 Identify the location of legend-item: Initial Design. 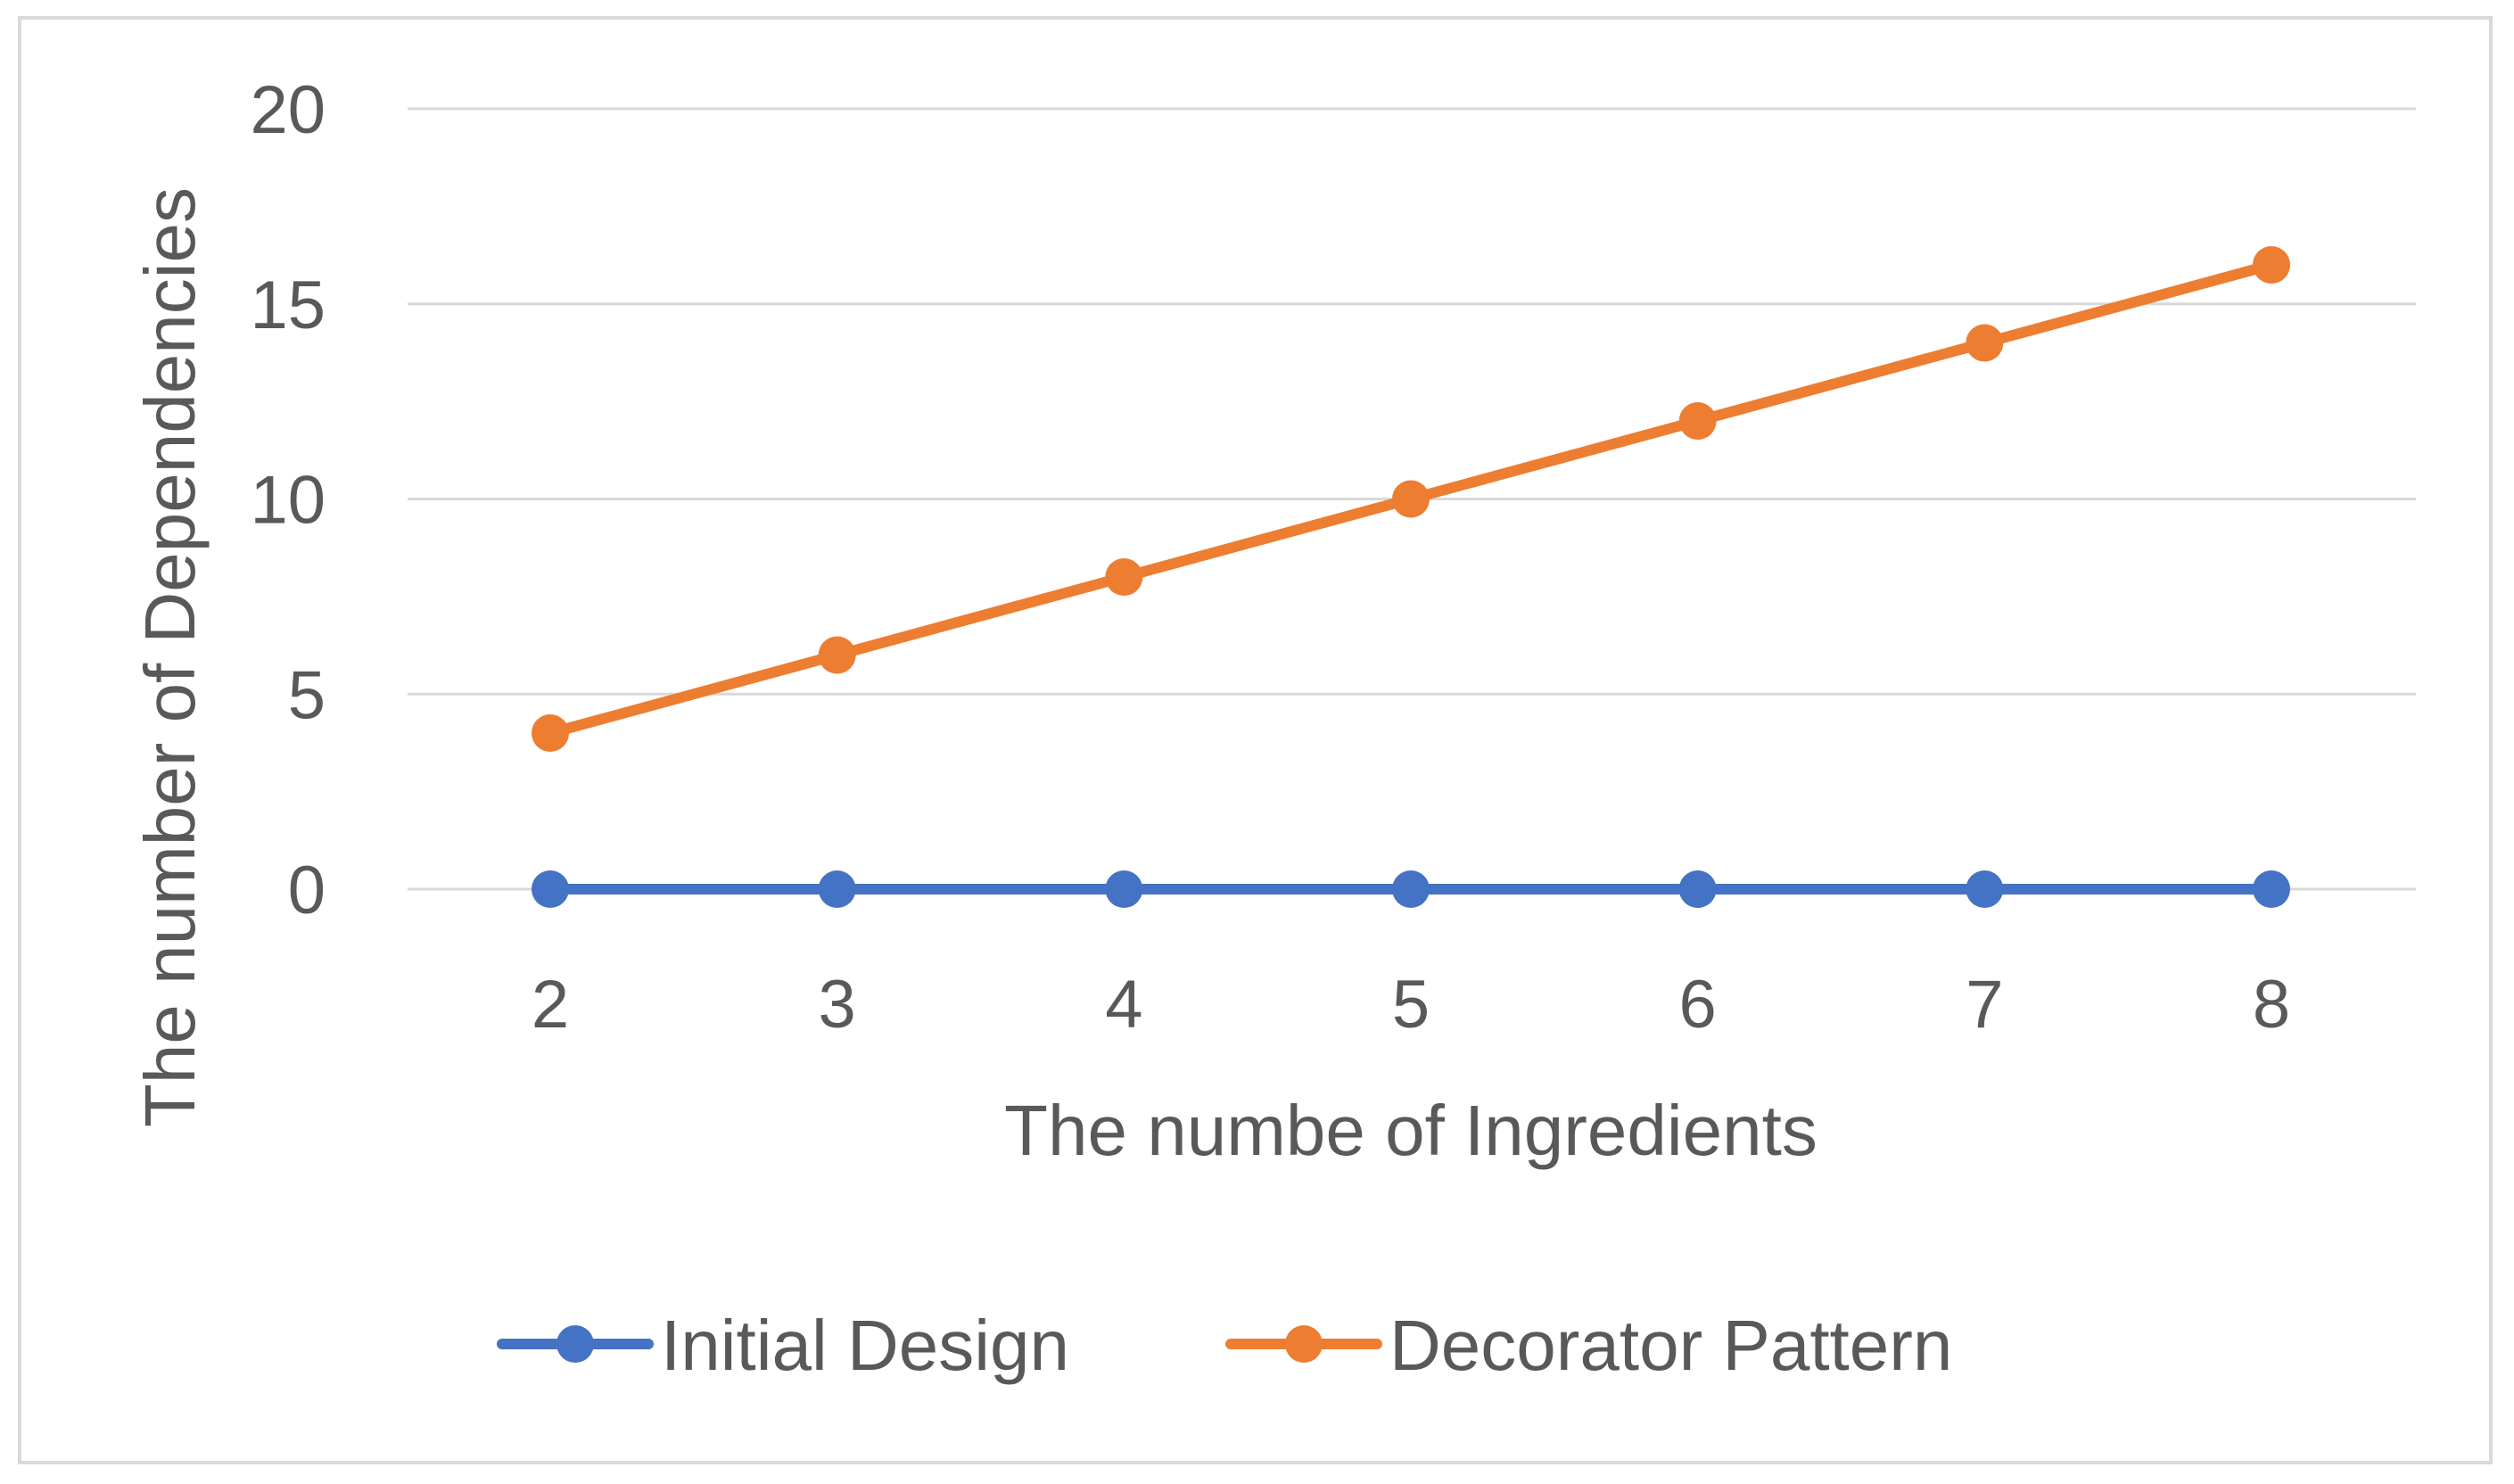
(783, 1346).